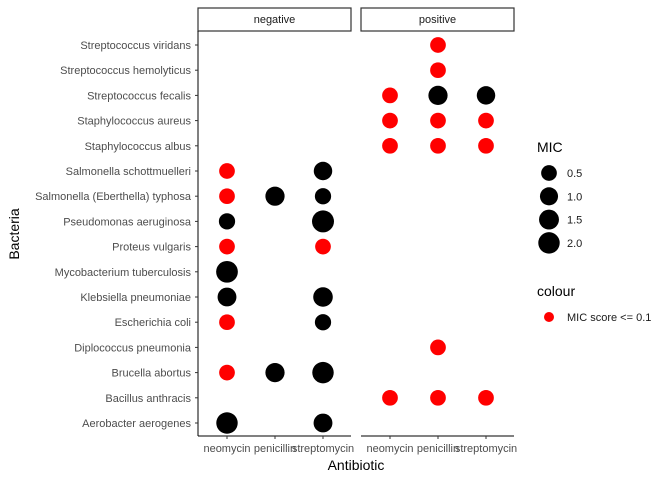 This screenshot has width=672, height=480. What do you see at coordinates (227, 246) in the screenshot?
I see `point-proteus-vulgaris-neomycin` at bounding box center [227, 246].